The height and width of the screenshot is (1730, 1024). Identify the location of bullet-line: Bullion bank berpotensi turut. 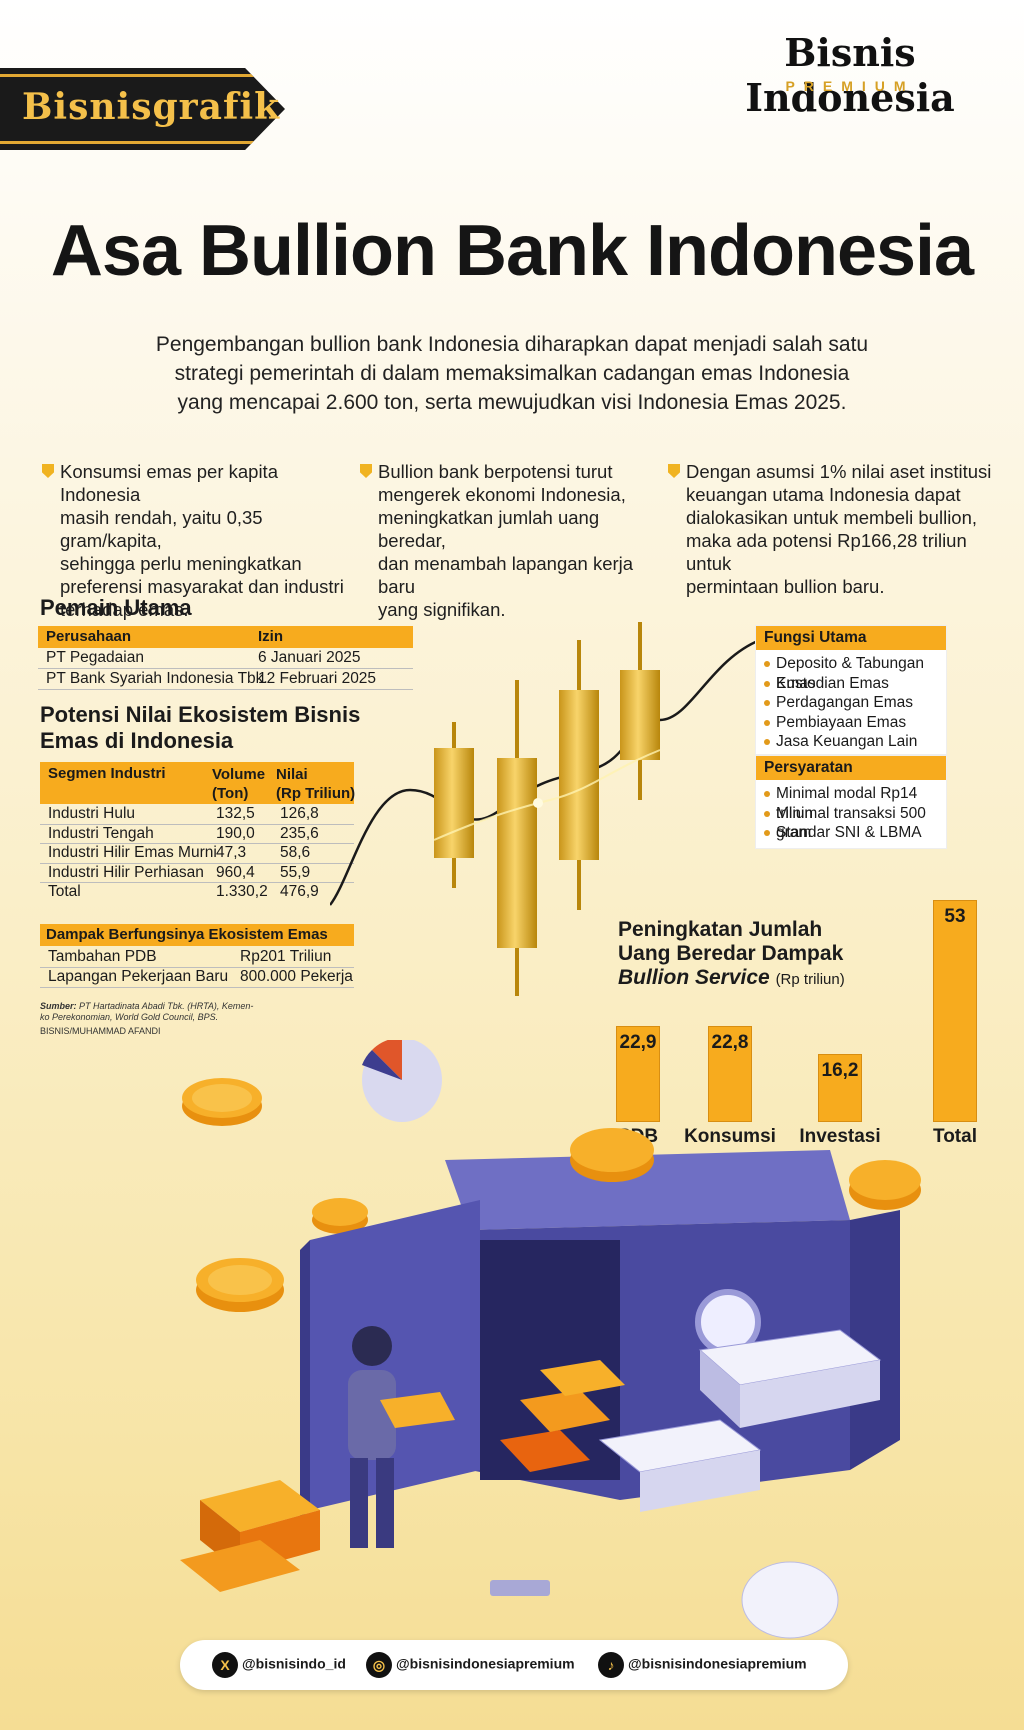
(495, 471).